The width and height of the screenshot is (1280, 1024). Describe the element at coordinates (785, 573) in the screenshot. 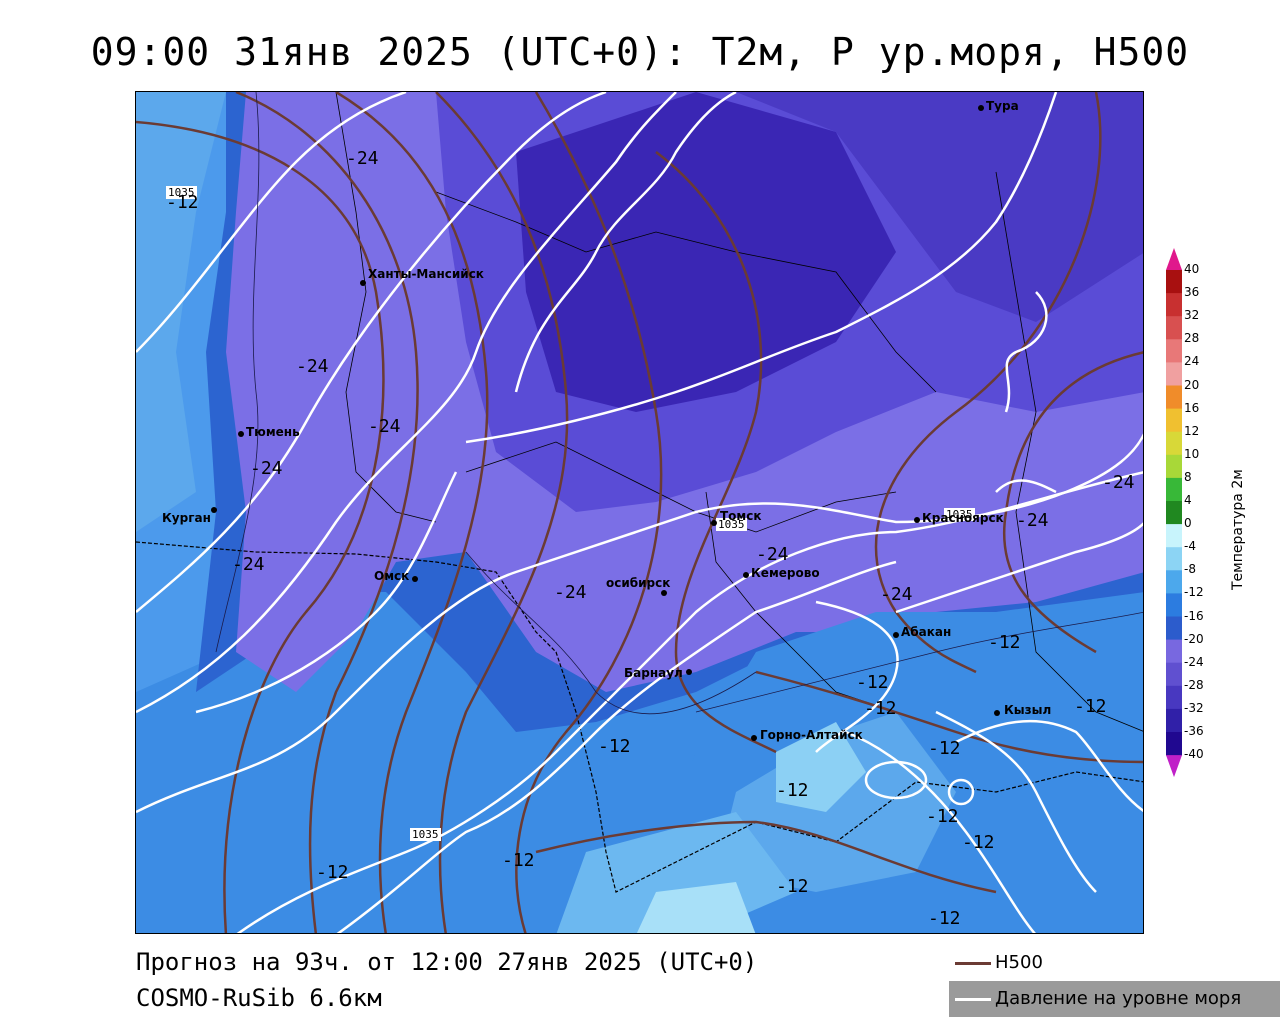

I see `city-kemerovo: Кемерово` at that location.